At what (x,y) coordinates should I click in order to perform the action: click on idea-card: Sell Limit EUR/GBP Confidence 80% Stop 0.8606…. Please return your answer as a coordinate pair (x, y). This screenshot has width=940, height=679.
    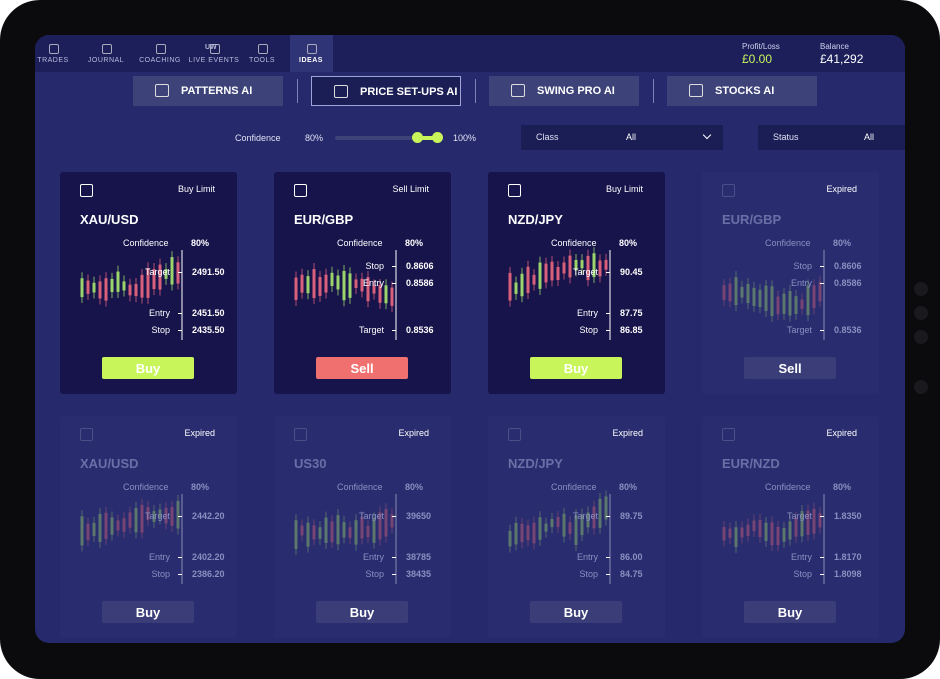
    Looking at the image, I should click on (362, 283).